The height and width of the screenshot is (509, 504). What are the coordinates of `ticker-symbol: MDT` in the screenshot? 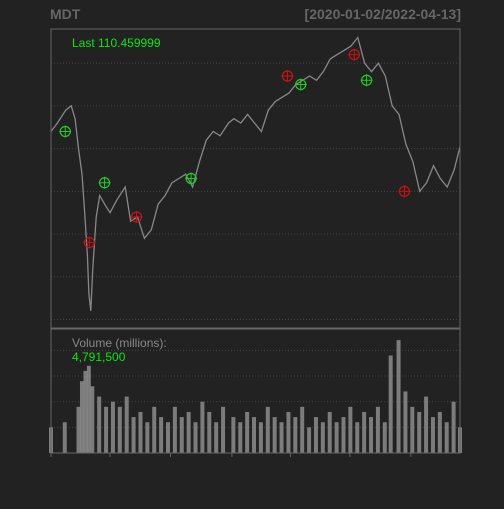 It's located at (65, 14).